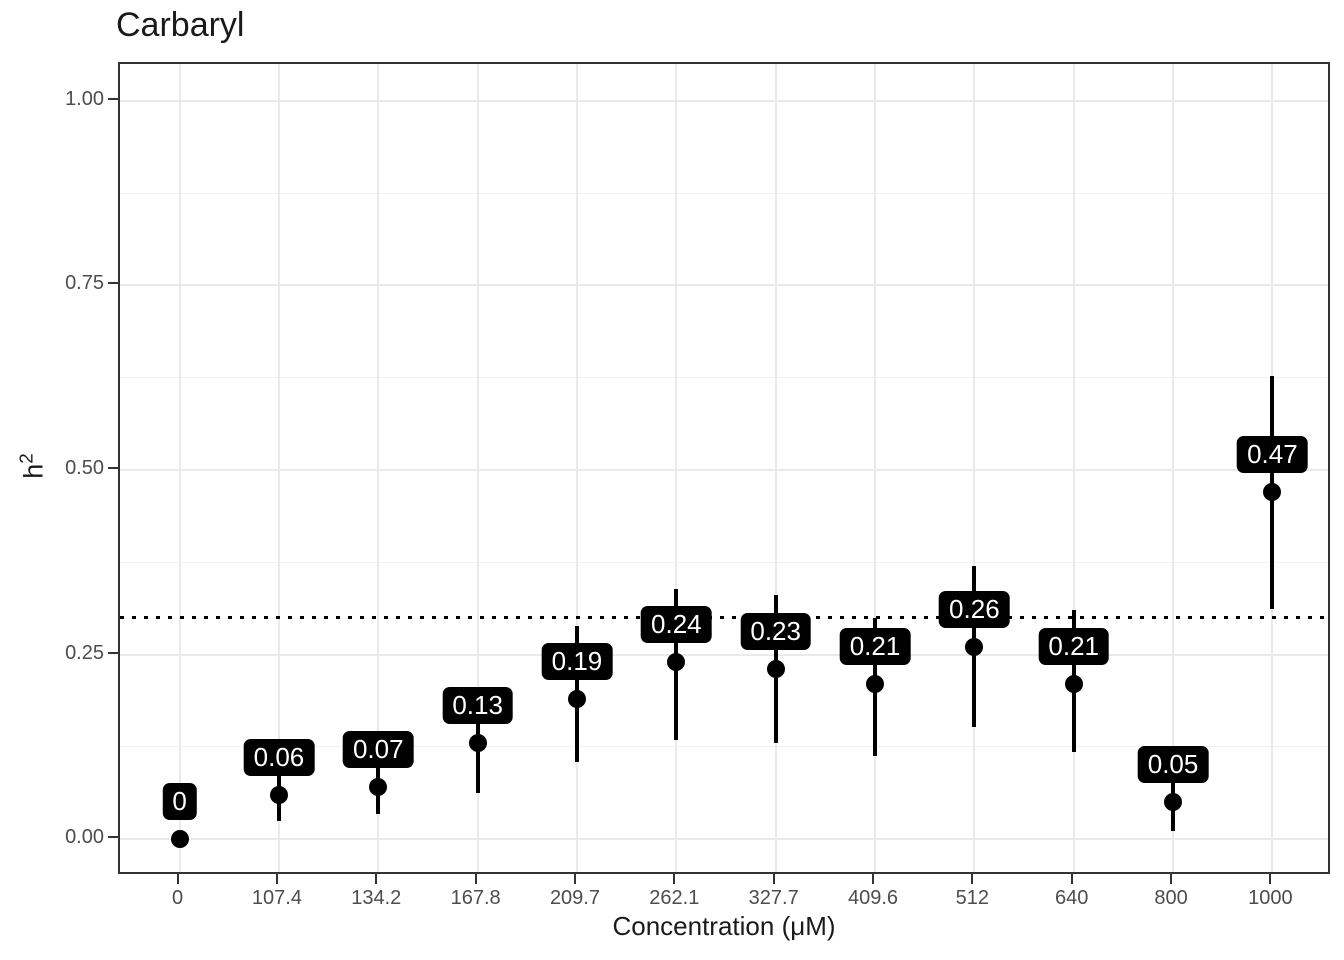 The image size is (1344, 960). Describe the element at coordinates (475, 898) in the screenshot. I see `x-tick-label: 167.8` at that location.